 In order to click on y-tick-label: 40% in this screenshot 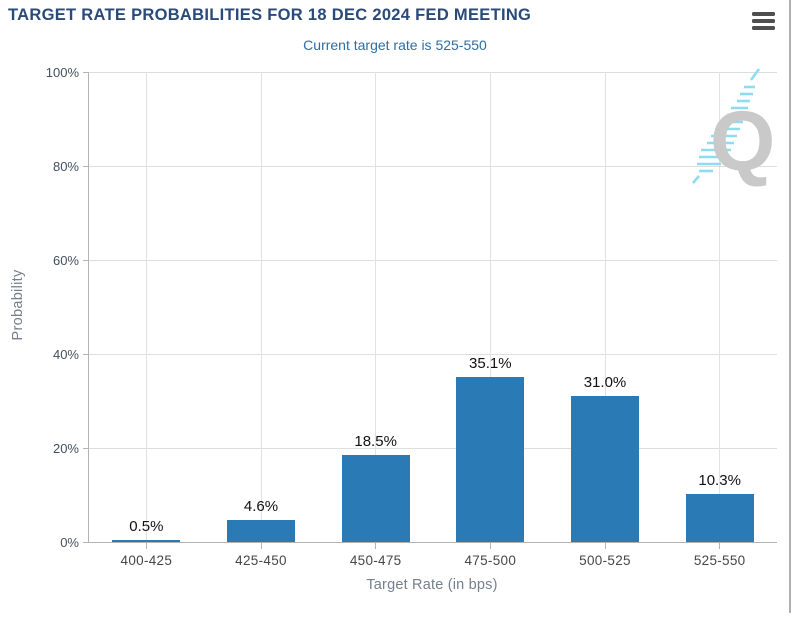, I will do `click(65, 354)`.